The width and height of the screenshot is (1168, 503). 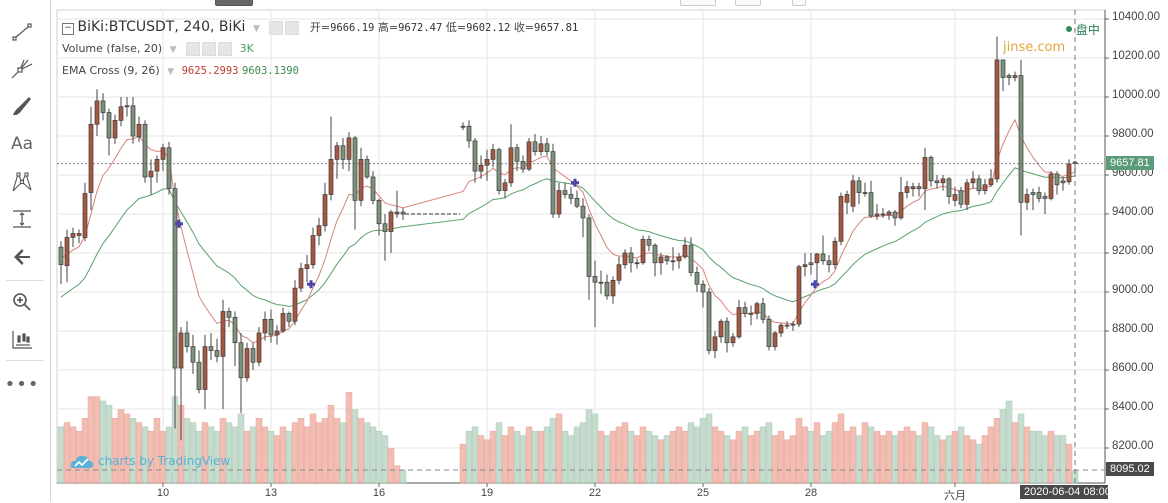 What do you see at coordinates (1133, 368) in the screenshot?
I see `y-tick-label: 8600.00` at bounding box center [1133, 368].